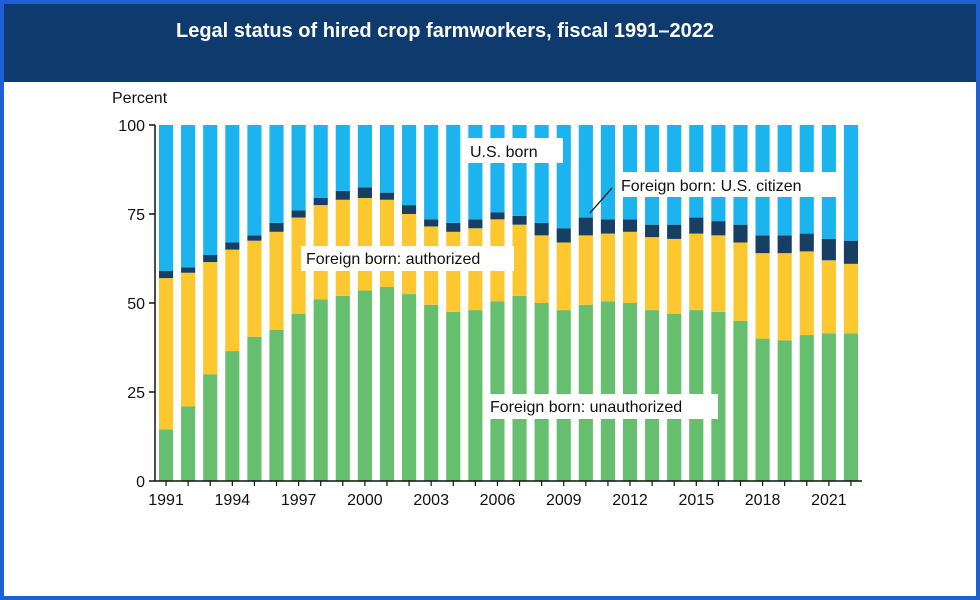 The width and height of the screenshot is (980, 600). What do you see at coordinates (828, 407) in the screenshot?
I see `bar-unauthorized-2021` at bounding box center [828, 407].